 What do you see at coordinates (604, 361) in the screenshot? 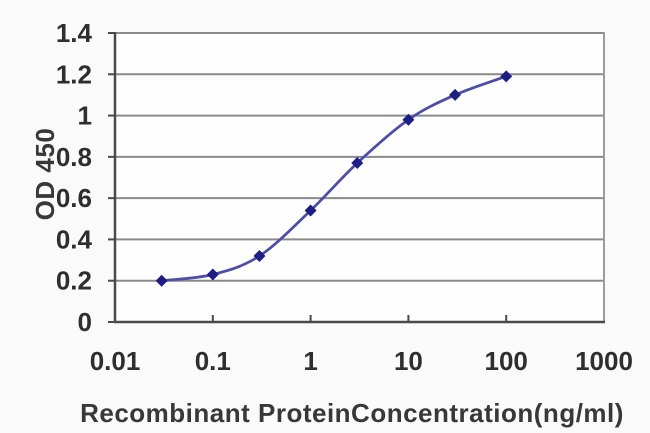
I see `x-tick-label-1000: 1000` at bounding box center [604, 361].